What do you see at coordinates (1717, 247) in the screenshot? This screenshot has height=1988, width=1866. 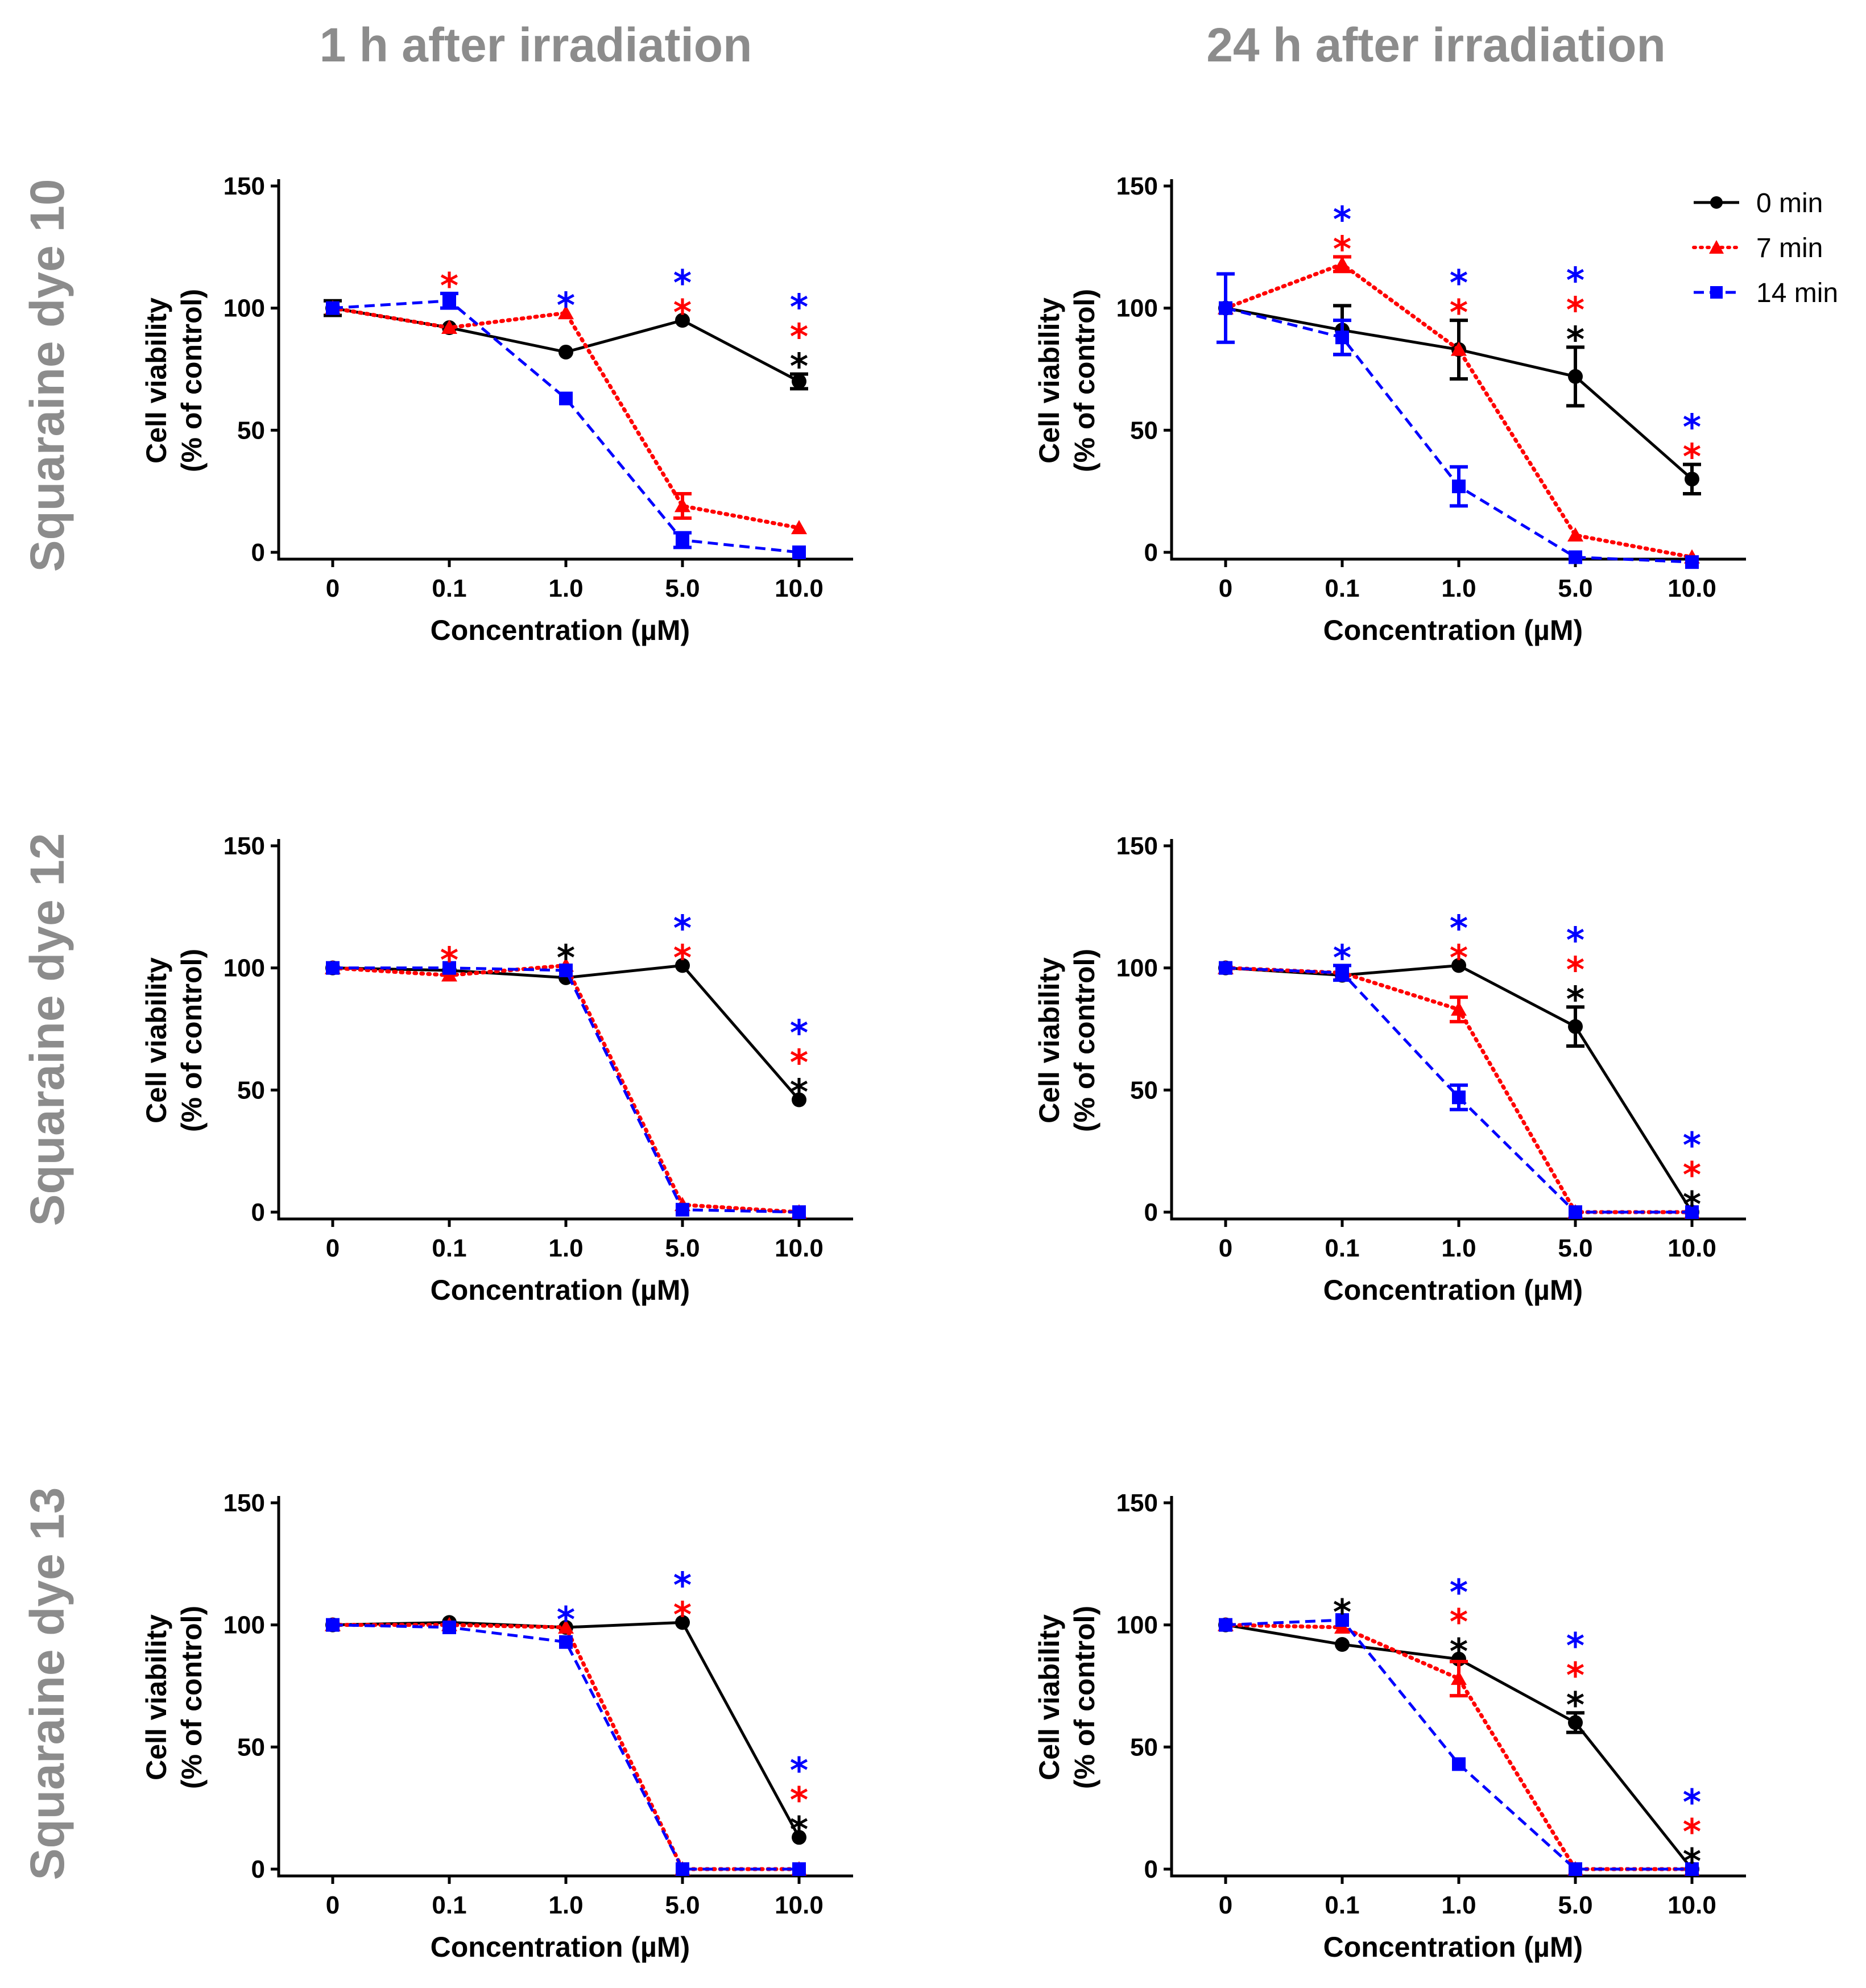 I see `legend-marker-7min` at bounding box center [1717, 247].